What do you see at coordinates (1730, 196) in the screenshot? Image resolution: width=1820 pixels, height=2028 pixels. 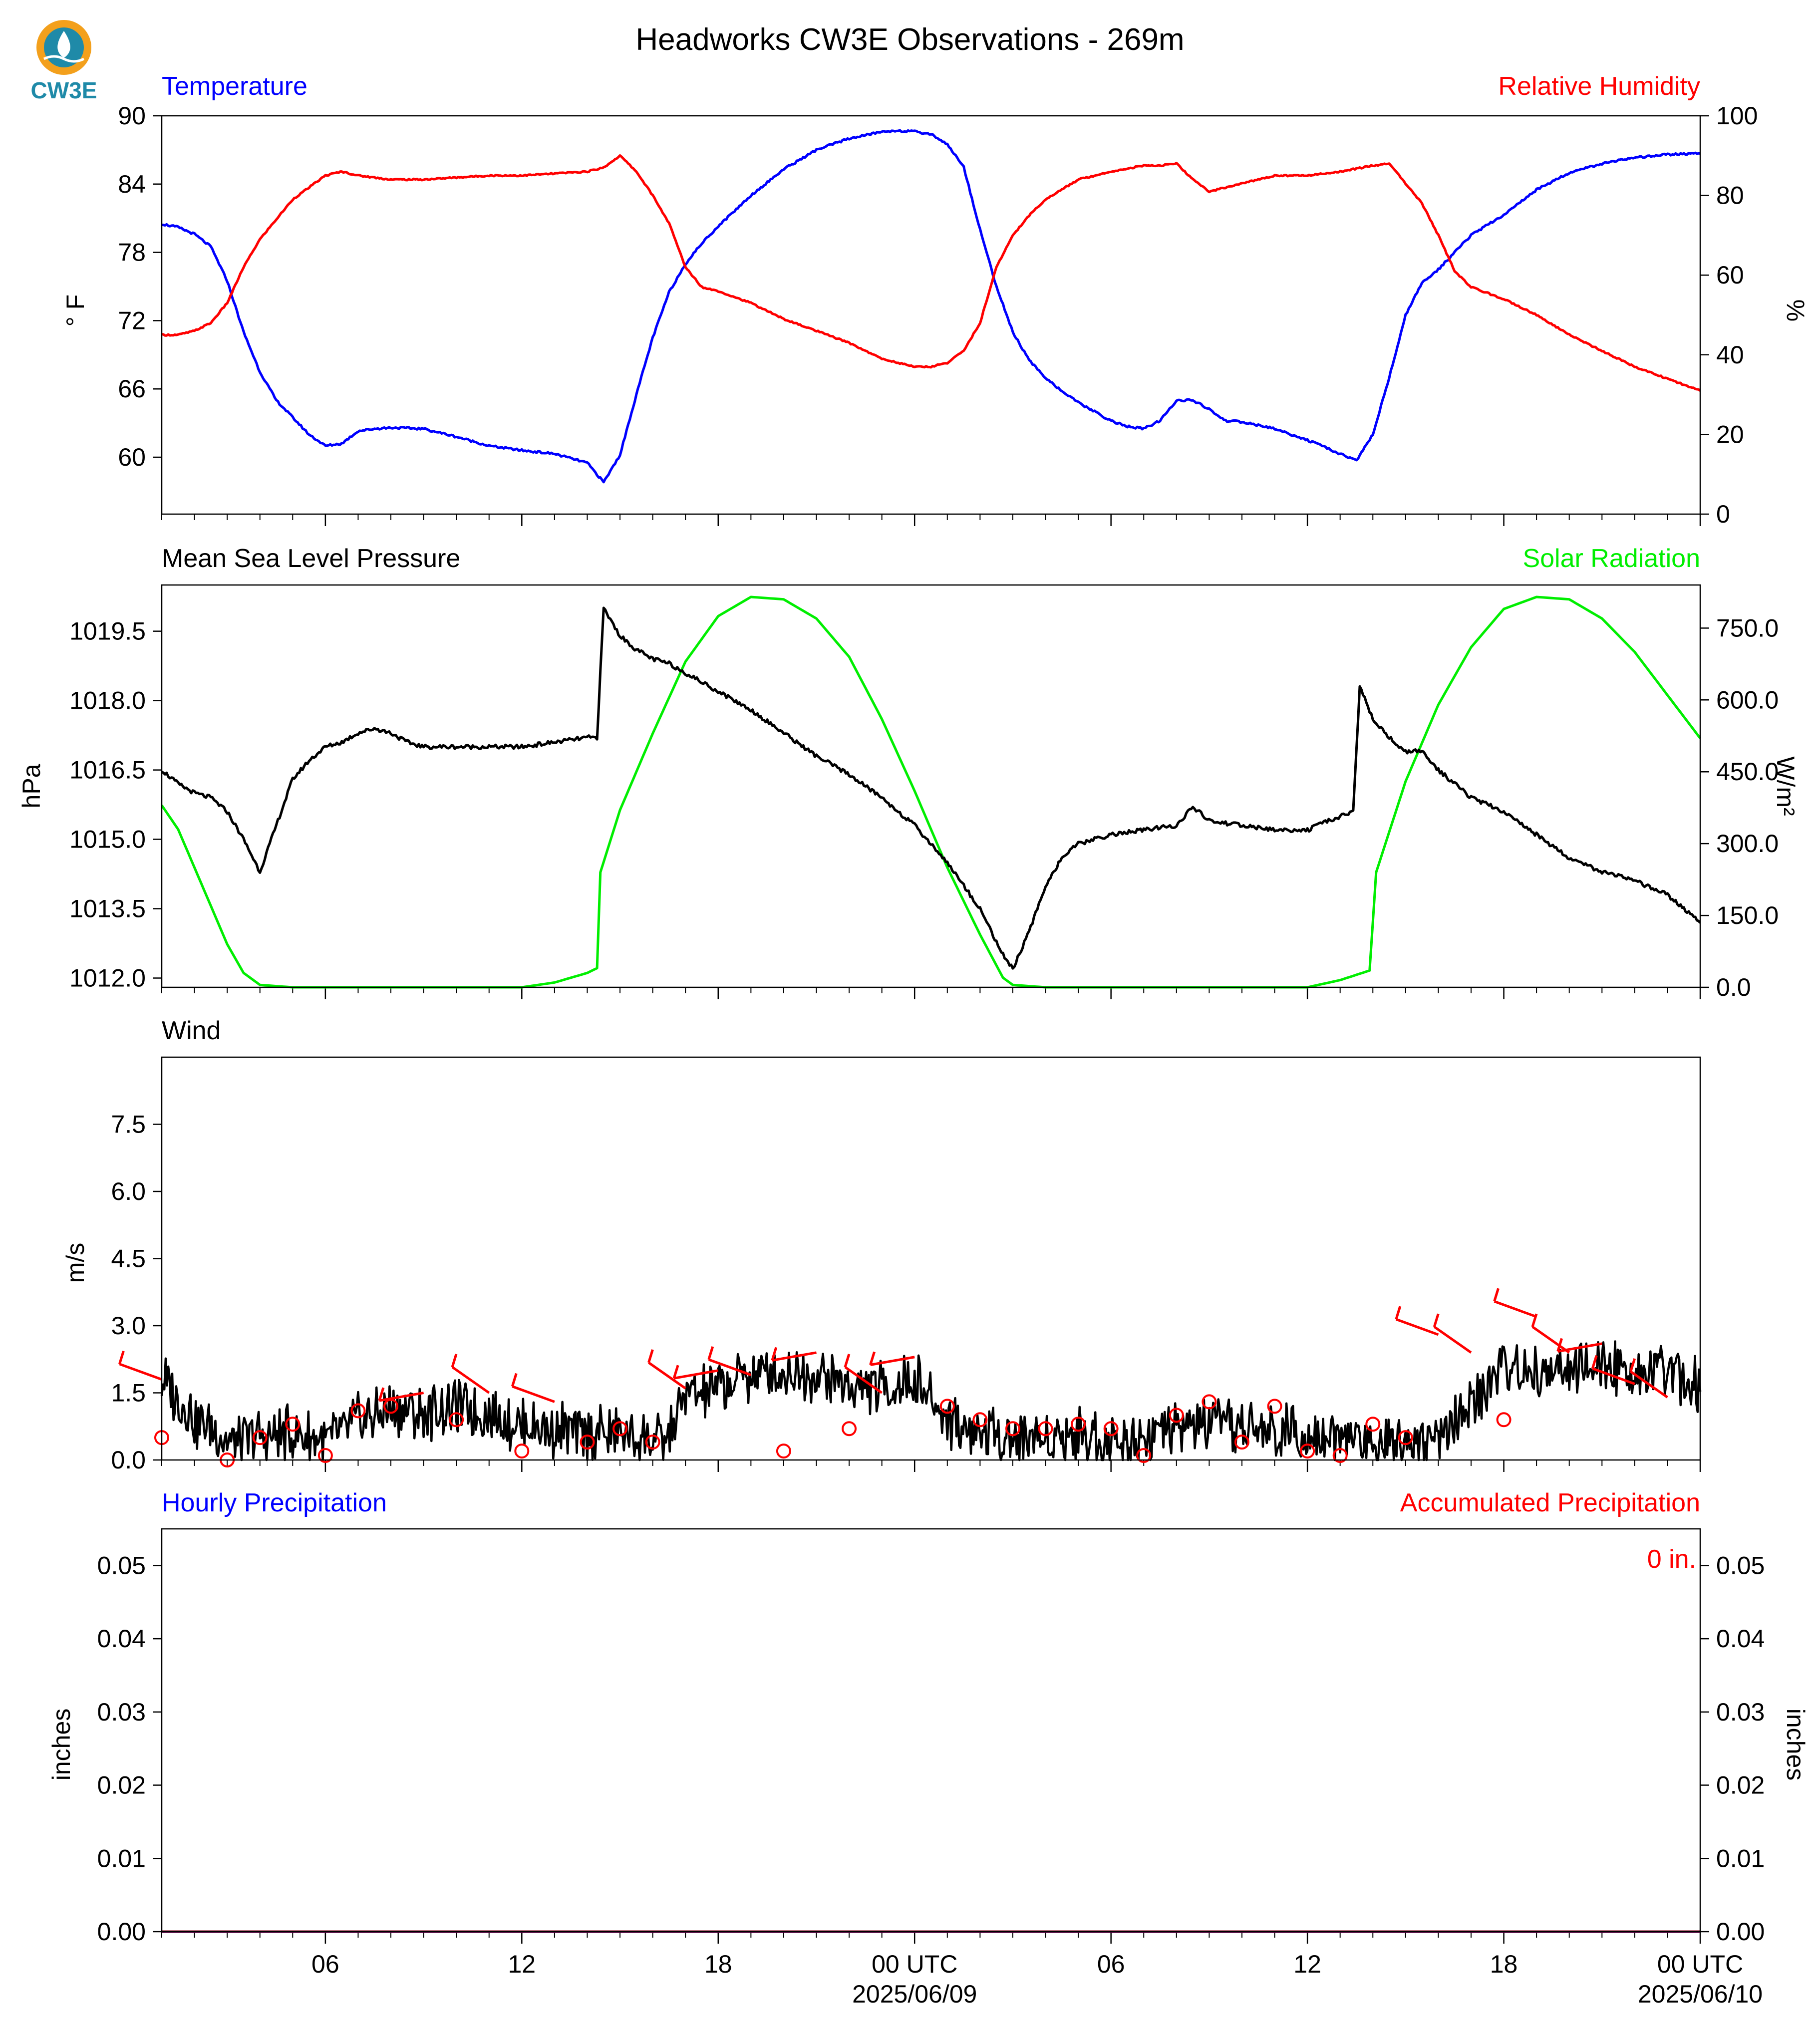 I see `y-tick-label-right: 80` at bounding box center [1730, 196].